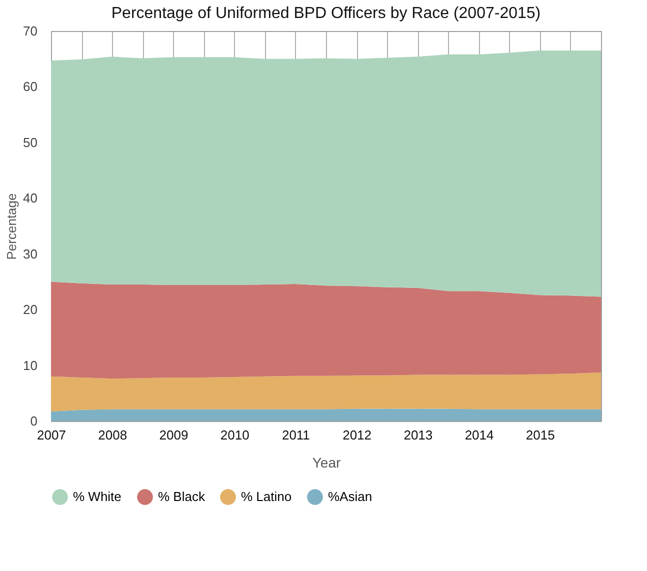 This screenshot has width=647, height=571. What do you see at coordinates (418, 435) in the screenshot?
I see `x-tick-label: 2013` at bounding box center [418, 435].